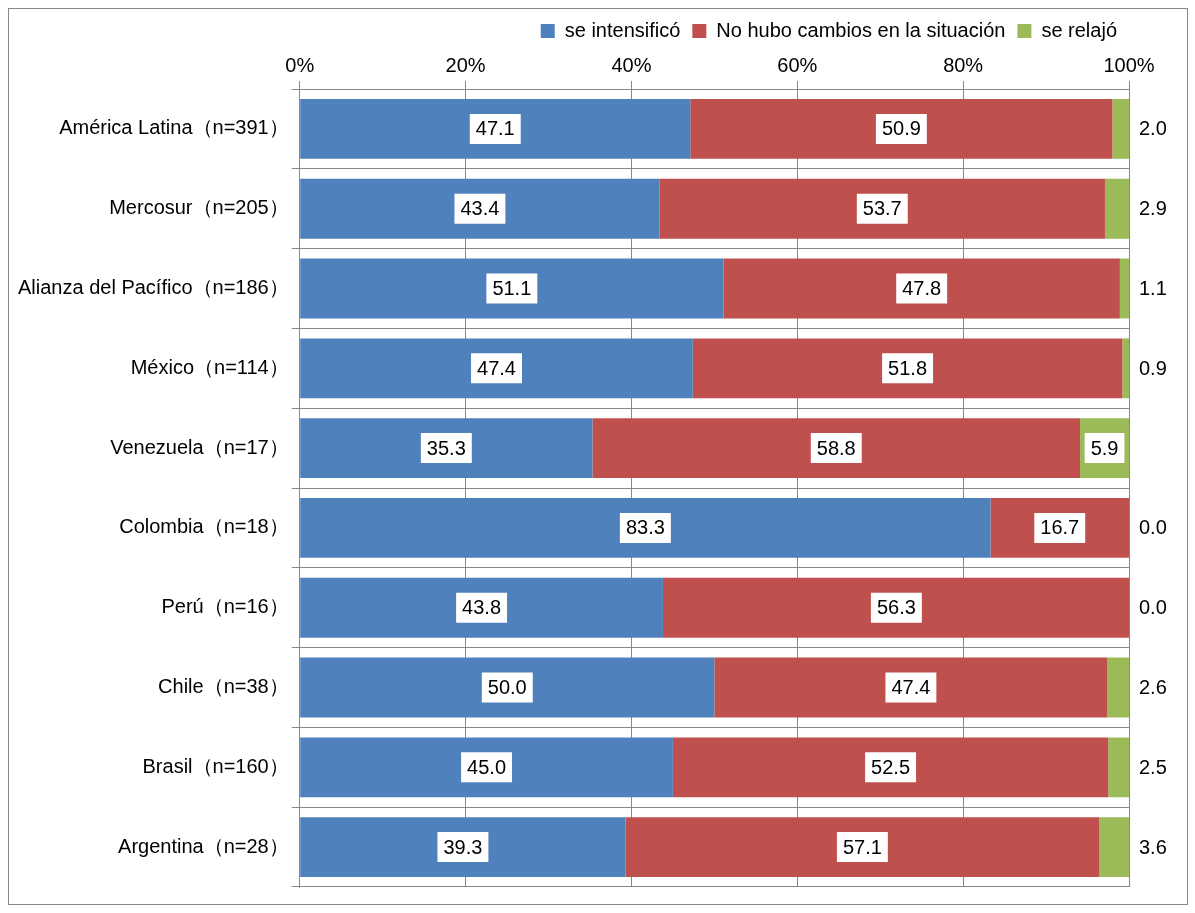  I want to click on data-label: 2.6, so click(1153, 687).